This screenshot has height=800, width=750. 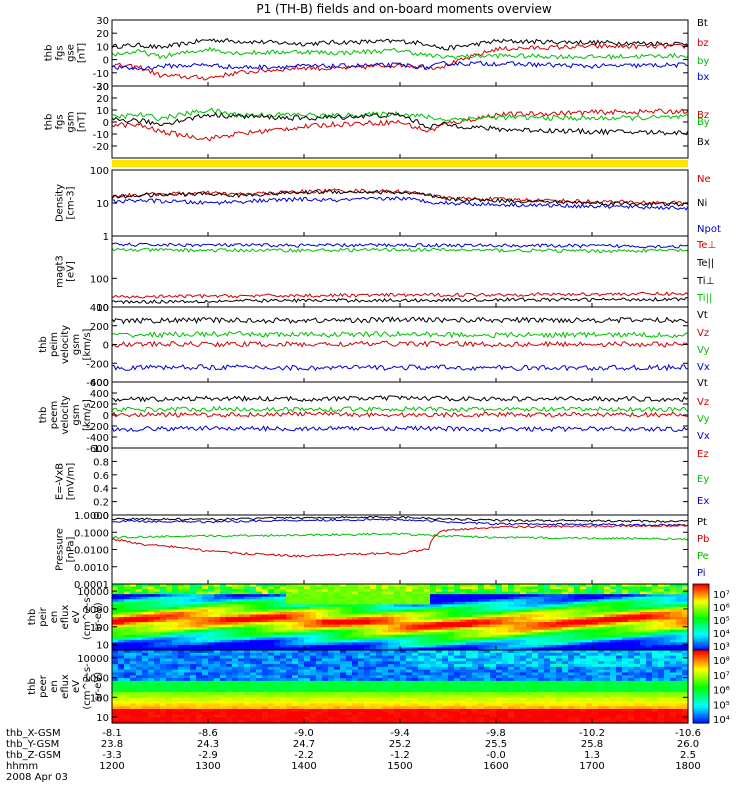 I want to click on legend-label: Ex, so click(x=703, y=501).